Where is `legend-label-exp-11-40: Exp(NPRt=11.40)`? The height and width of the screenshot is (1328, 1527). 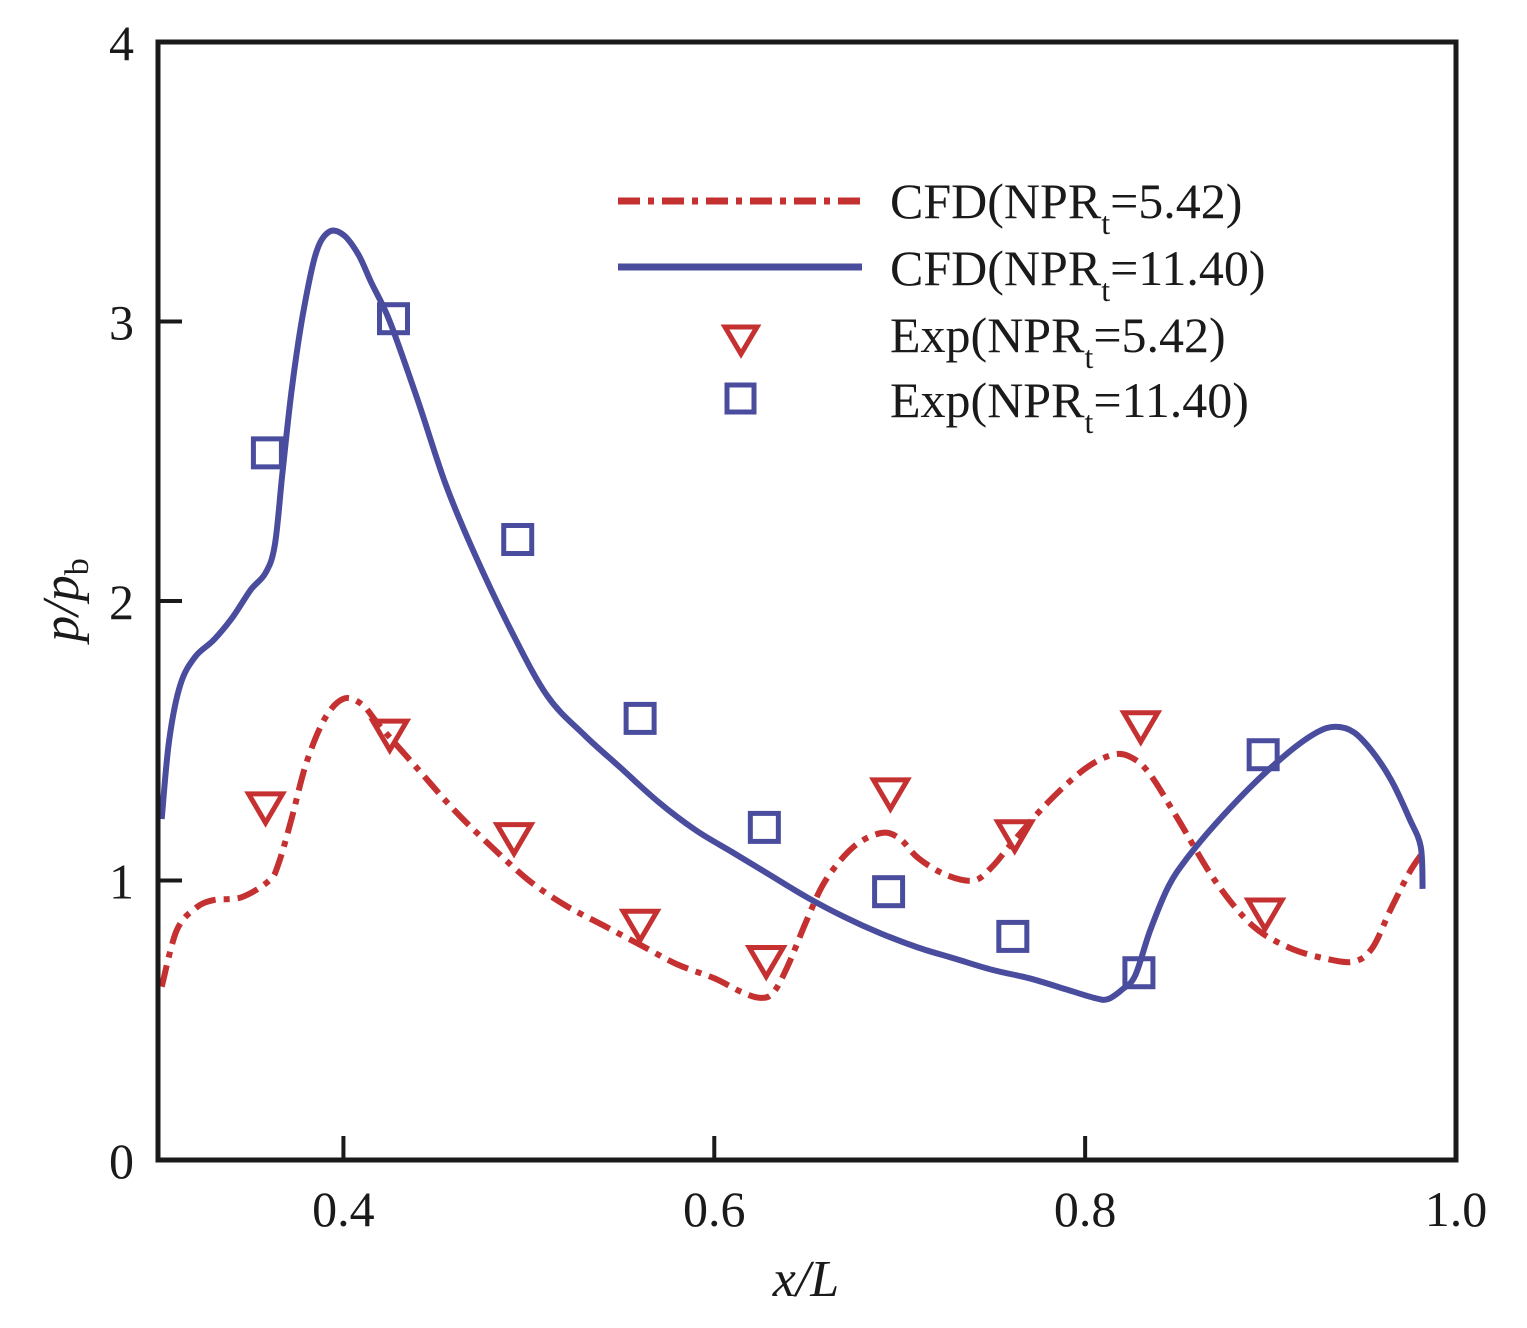 legend-label-exp-11-40: Exp(NPRt=11.40) is located at coordinates (1069, 406).